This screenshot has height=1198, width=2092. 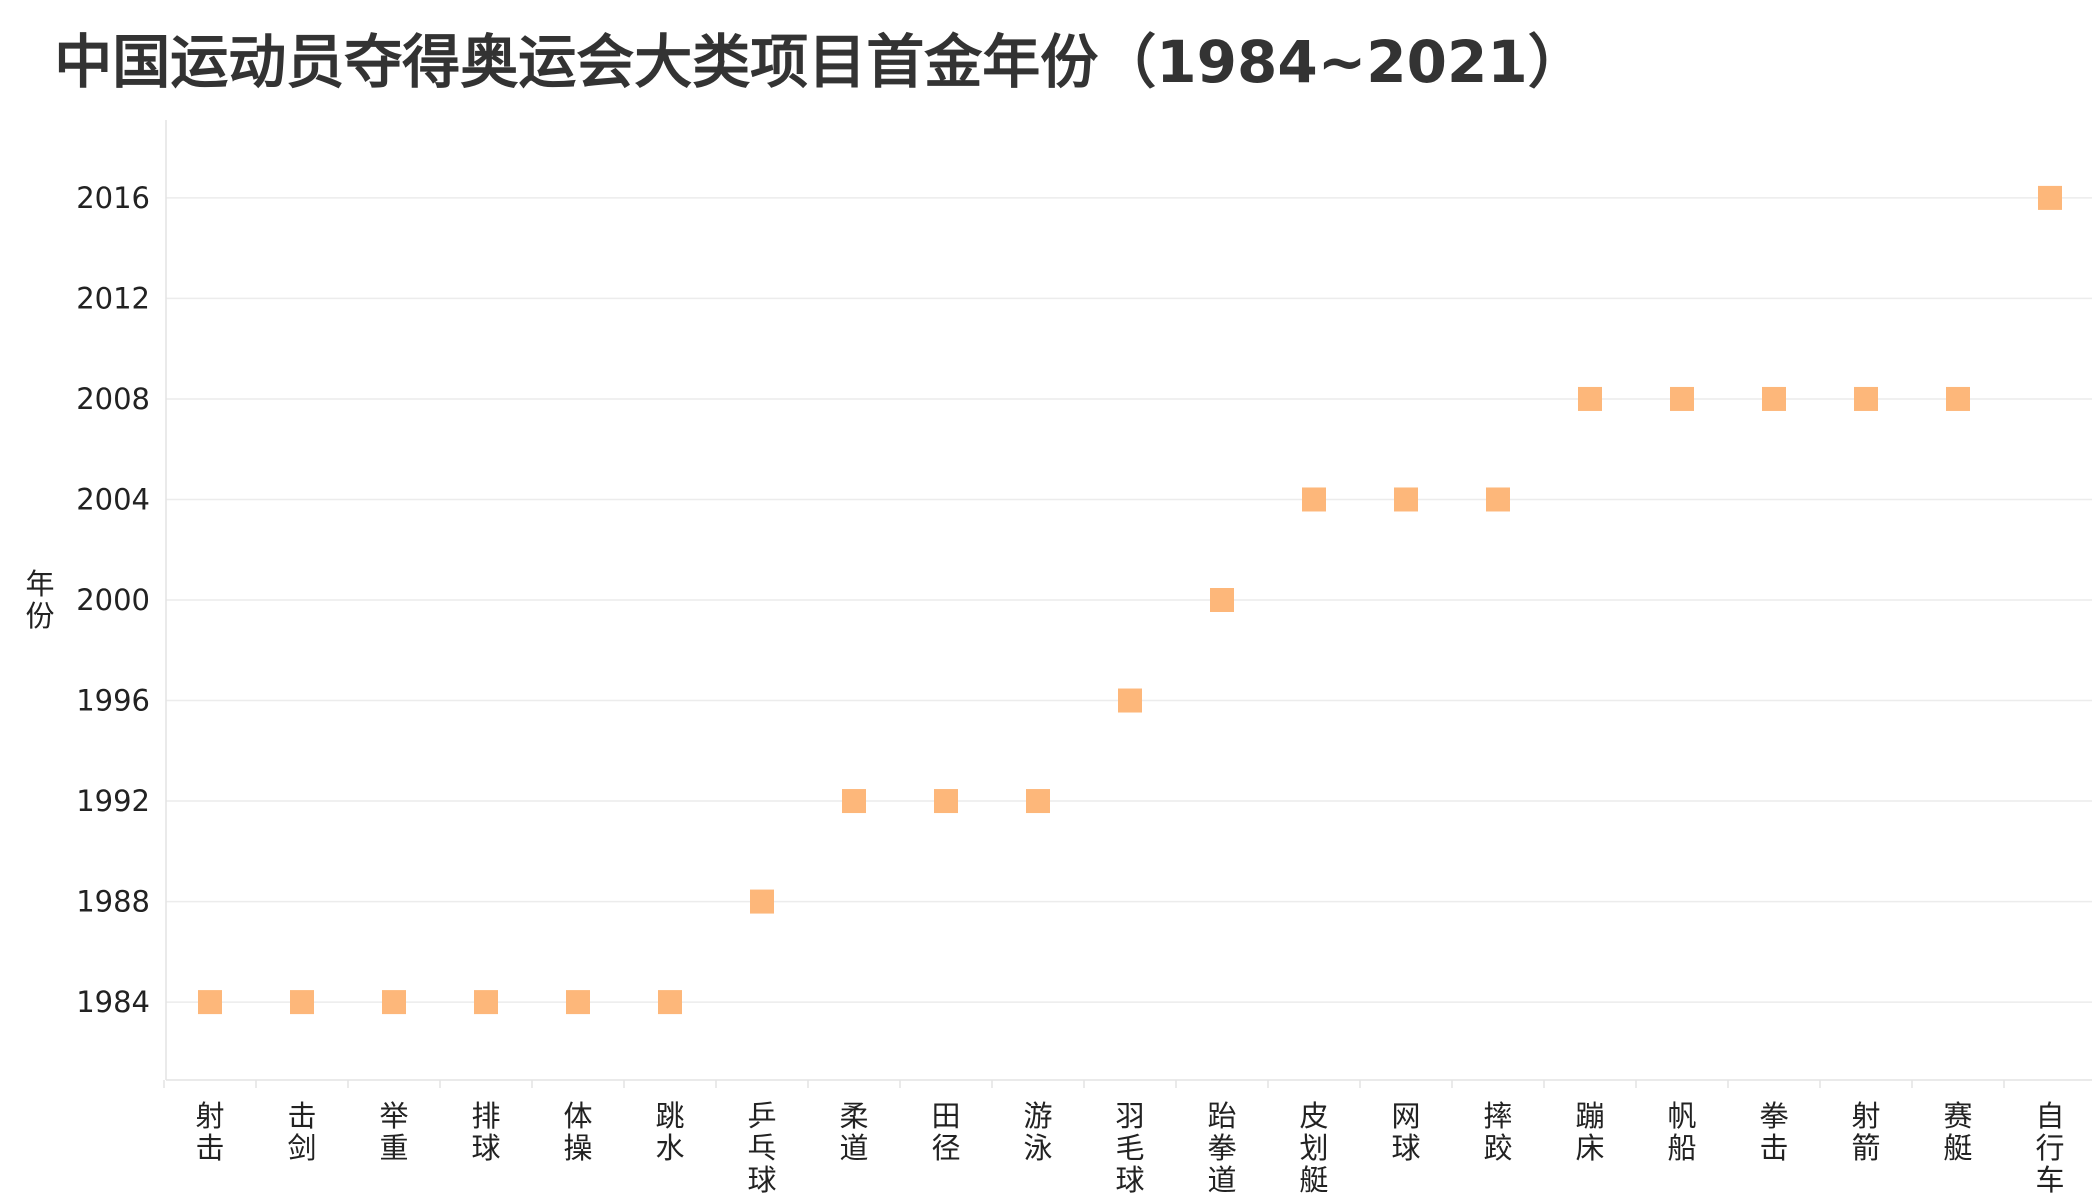 What do you see at coordinates (1865, 1132) in the screenshot?
I see `x-tick-label: 射箭` at bounding box center [1865, 1132].